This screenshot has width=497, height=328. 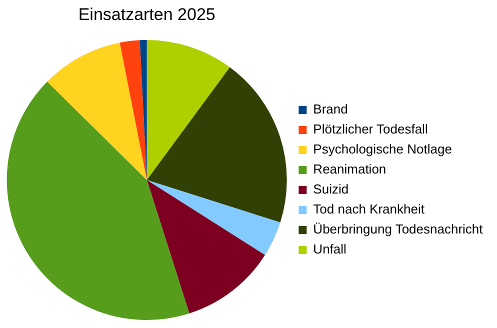 What do you see at coordinates (370, 129) in the screenshot?
I see `legend-label: Plötzlicher Todesfall` at bounding box center [370, 129].